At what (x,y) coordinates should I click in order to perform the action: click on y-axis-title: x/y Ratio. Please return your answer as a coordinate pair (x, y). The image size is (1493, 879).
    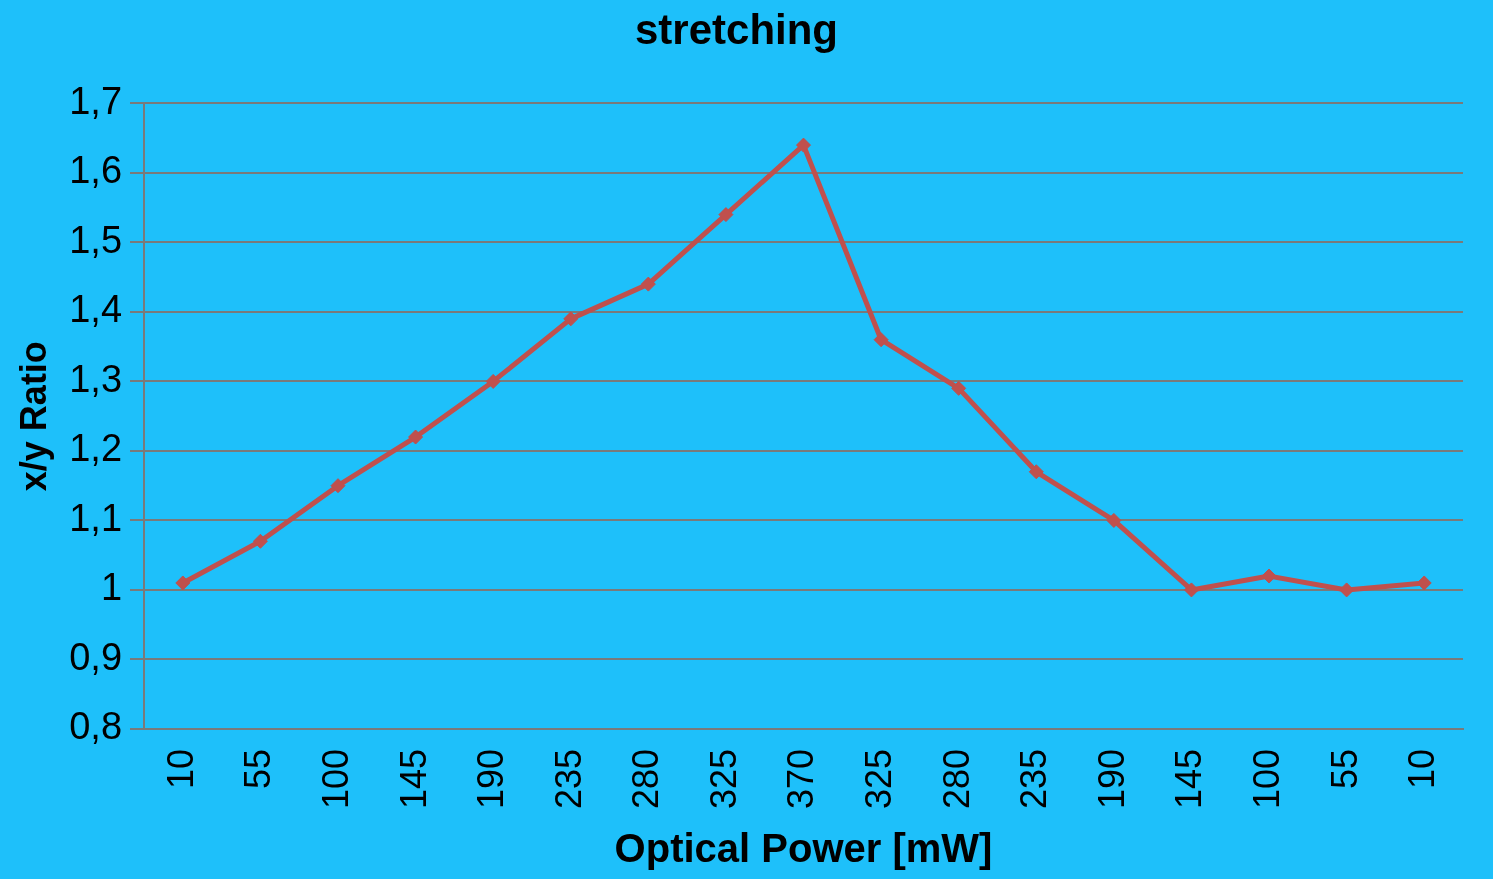
    Looking at the image, I should click on (33, 416).